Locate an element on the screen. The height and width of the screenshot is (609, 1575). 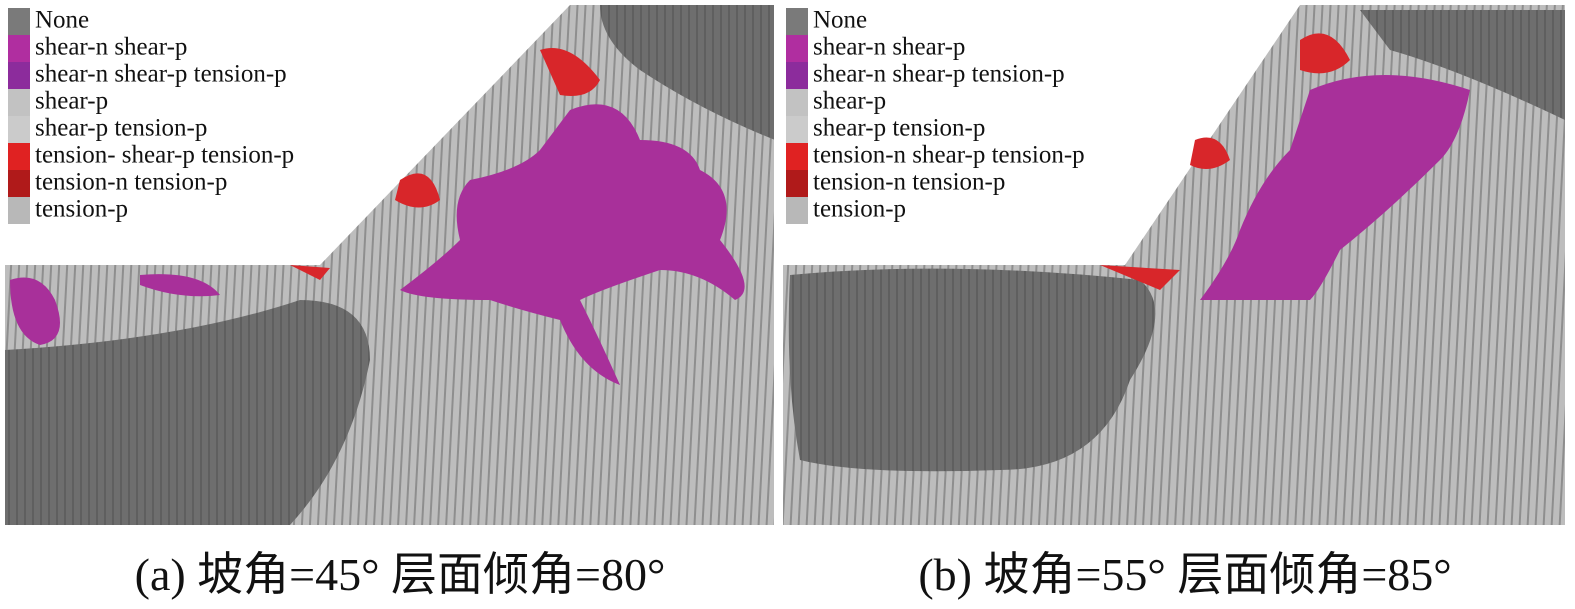
legend-label: tension- shear-p tension-p is located at coordinates (164, 155).